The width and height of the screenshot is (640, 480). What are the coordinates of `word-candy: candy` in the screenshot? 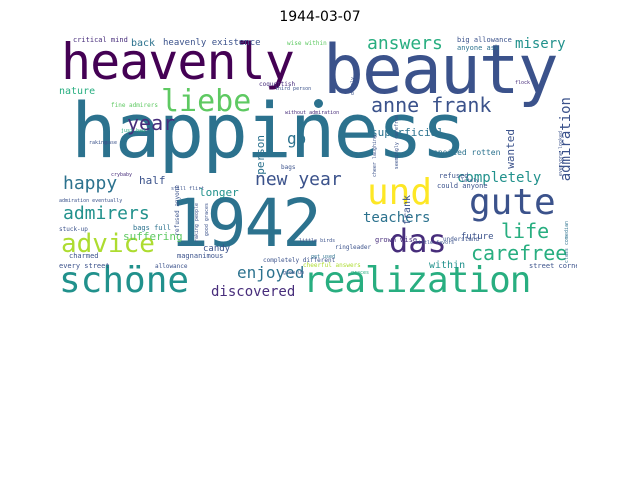 It's located at (217, 249).